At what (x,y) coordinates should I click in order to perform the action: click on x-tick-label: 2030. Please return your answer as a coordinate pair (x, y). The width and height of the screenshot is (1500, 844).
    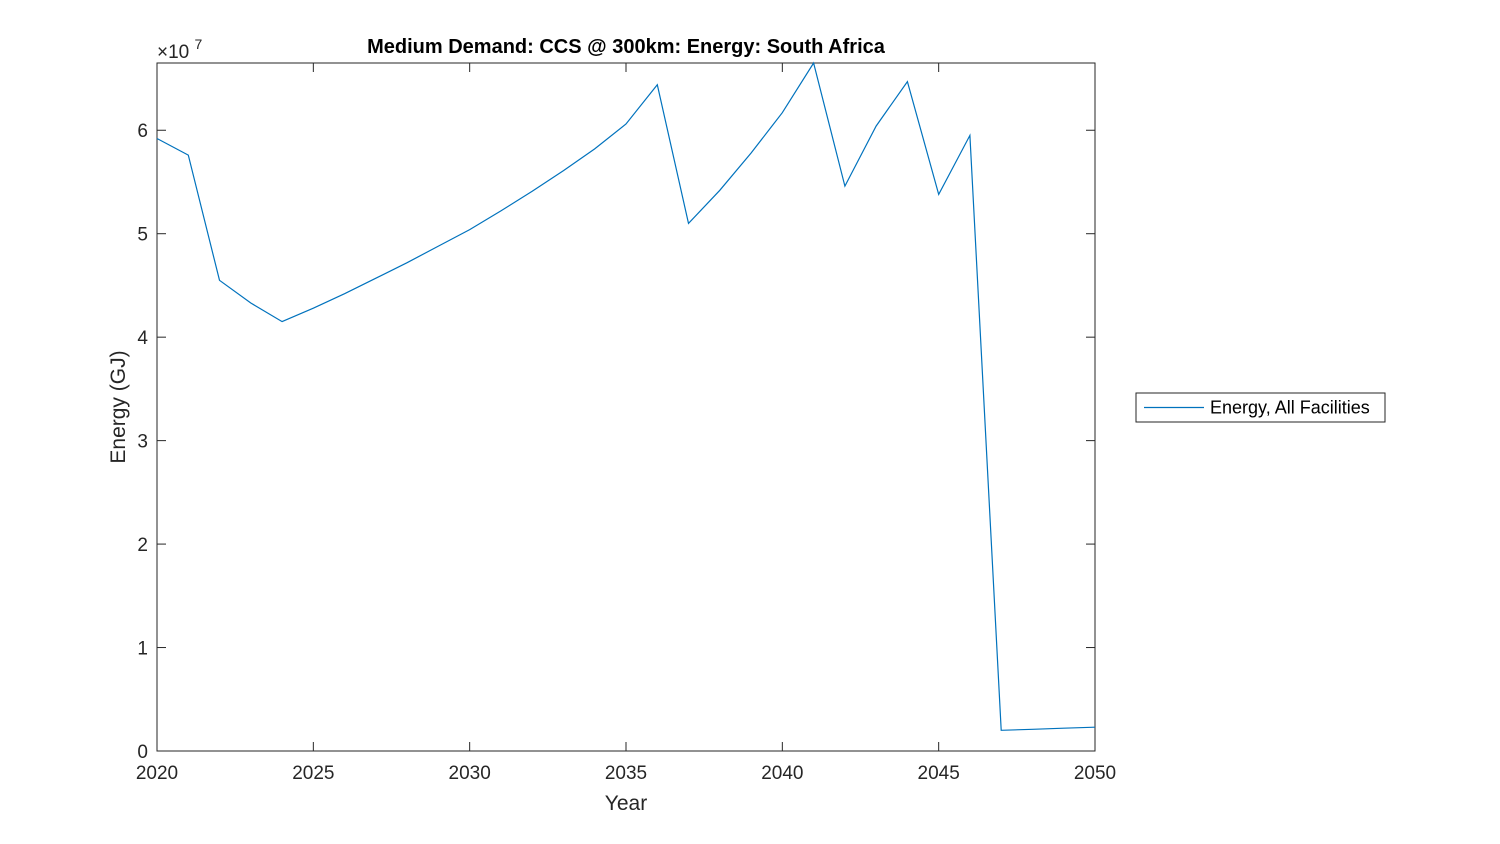
    Looking at the image, I should click on (470, 773).